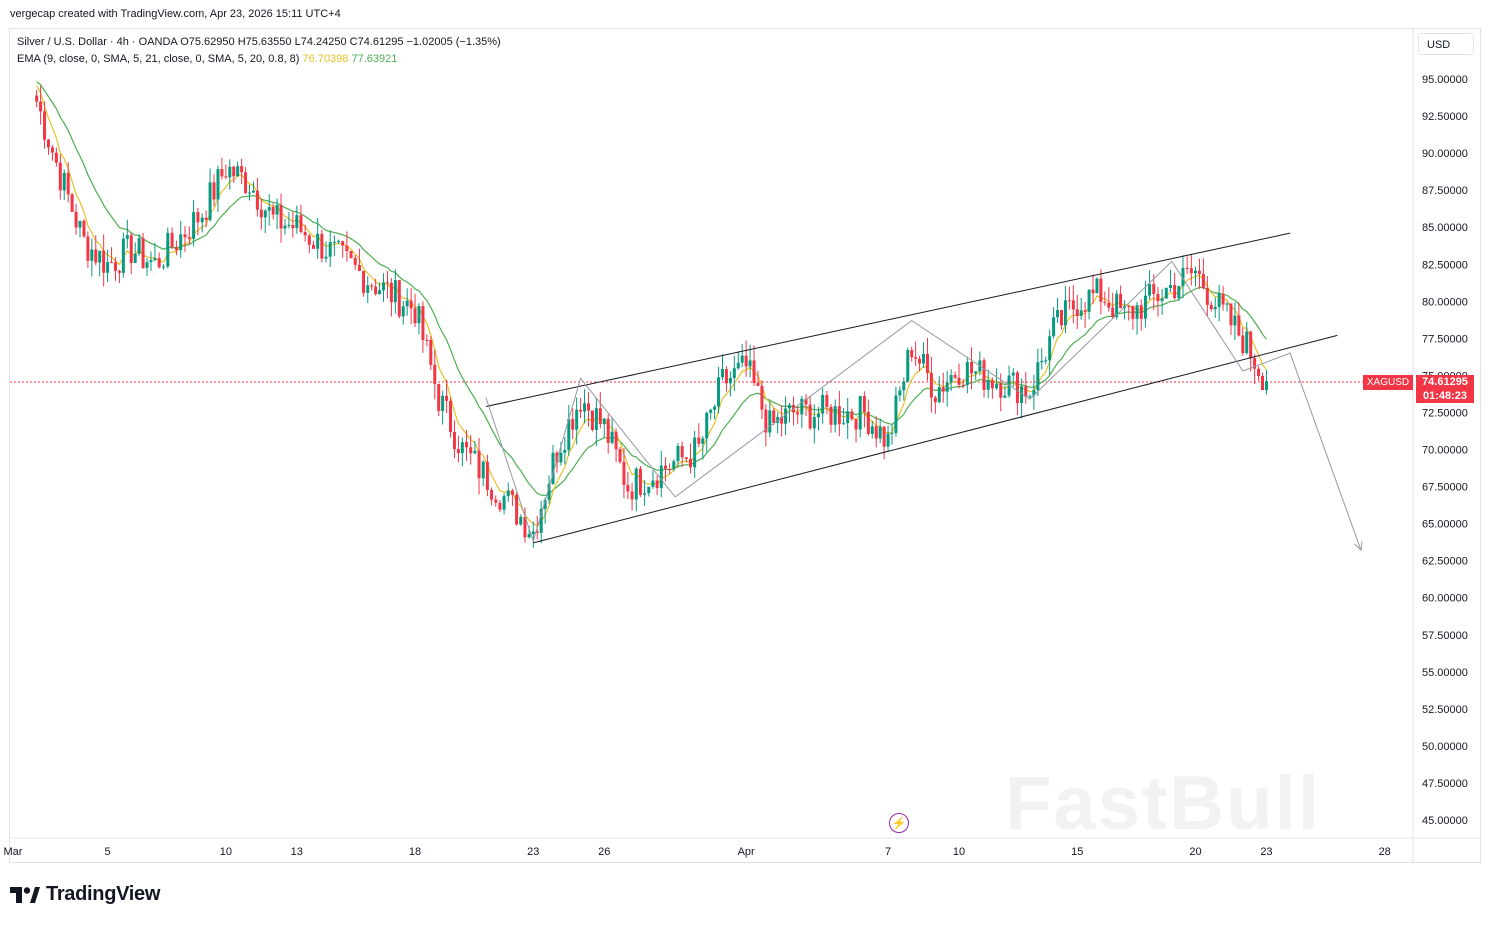 Image resolution: width=1491 pixels, height=925 pixels. What do you see at coordinates (1445, 413) in the screenshot?
I see `y-tick-label: 72.50000` at bounding box center [1445, 413].